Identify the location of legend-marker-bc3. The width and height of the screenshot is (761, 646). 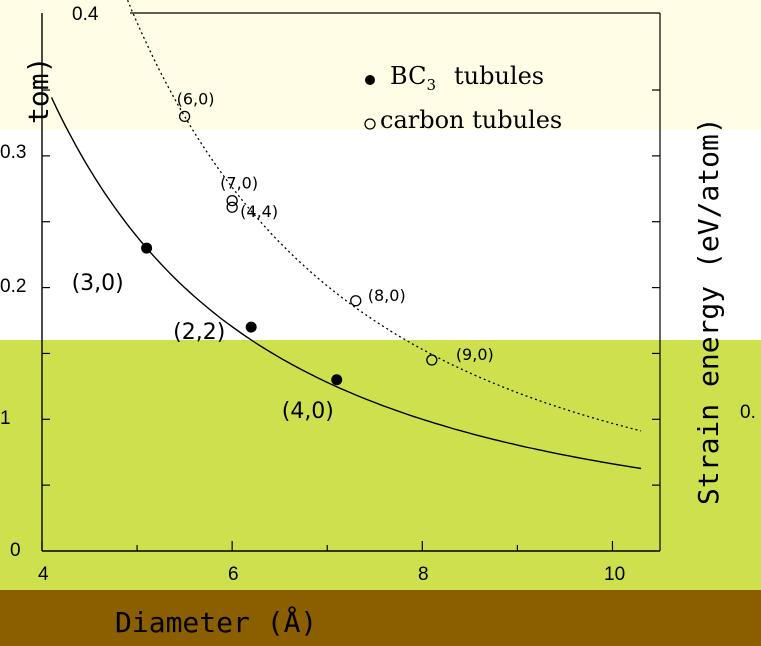
(370, 80).